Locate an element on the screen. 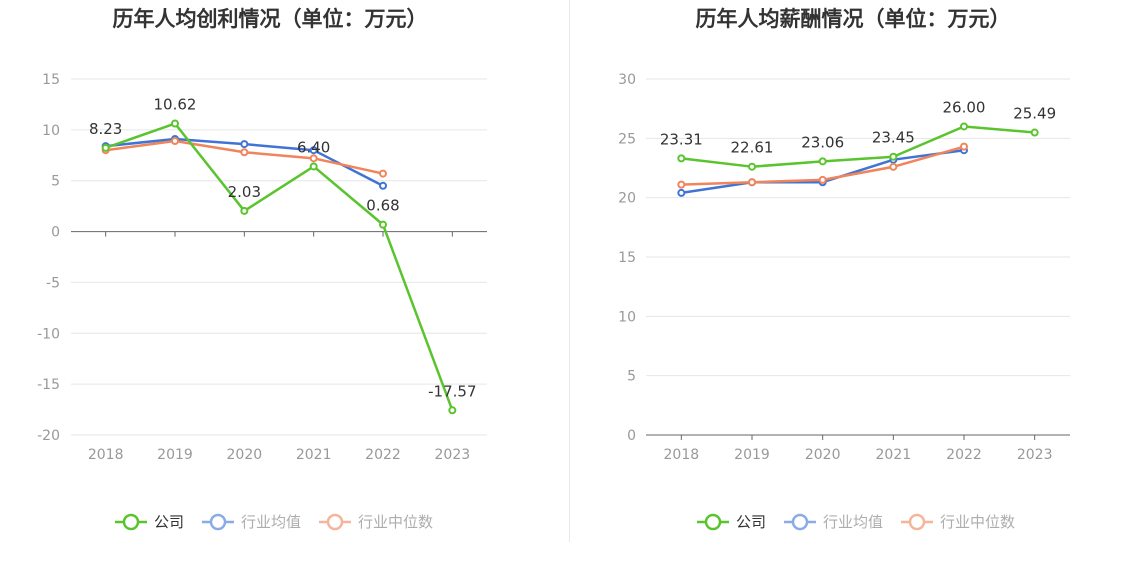 This screenshot has width=1134, height=586. data-label: 23.31 is located at coordinates (681, 139).